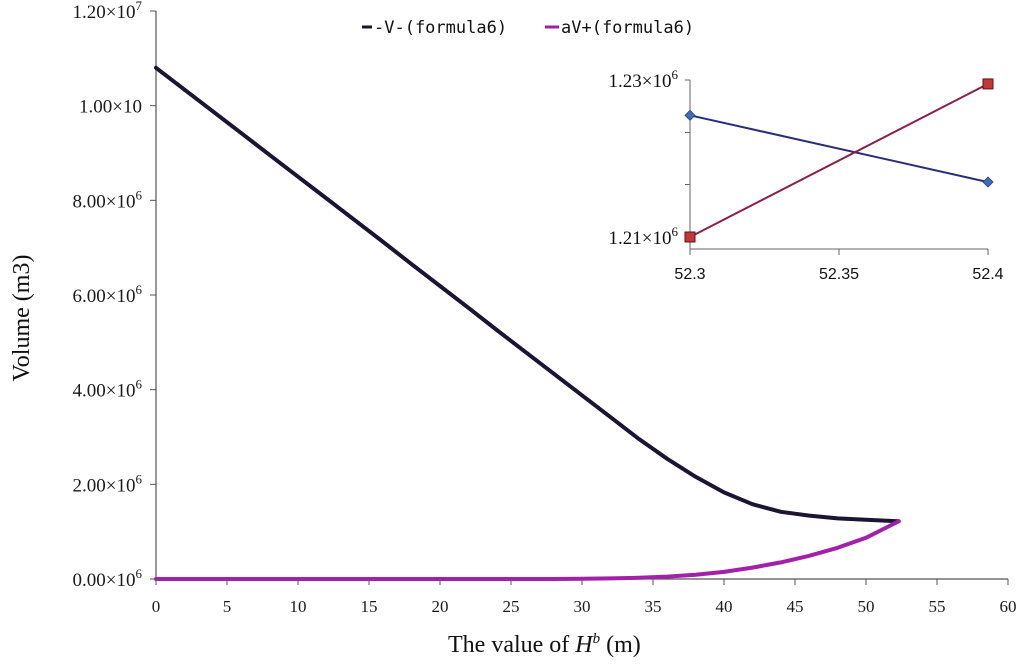 This screenshot has width=1024, height=668. What do you see at coordinates (511, 606) in the screenshot?
I see `x-tick-label: 25` at bounding box center [511, 606].